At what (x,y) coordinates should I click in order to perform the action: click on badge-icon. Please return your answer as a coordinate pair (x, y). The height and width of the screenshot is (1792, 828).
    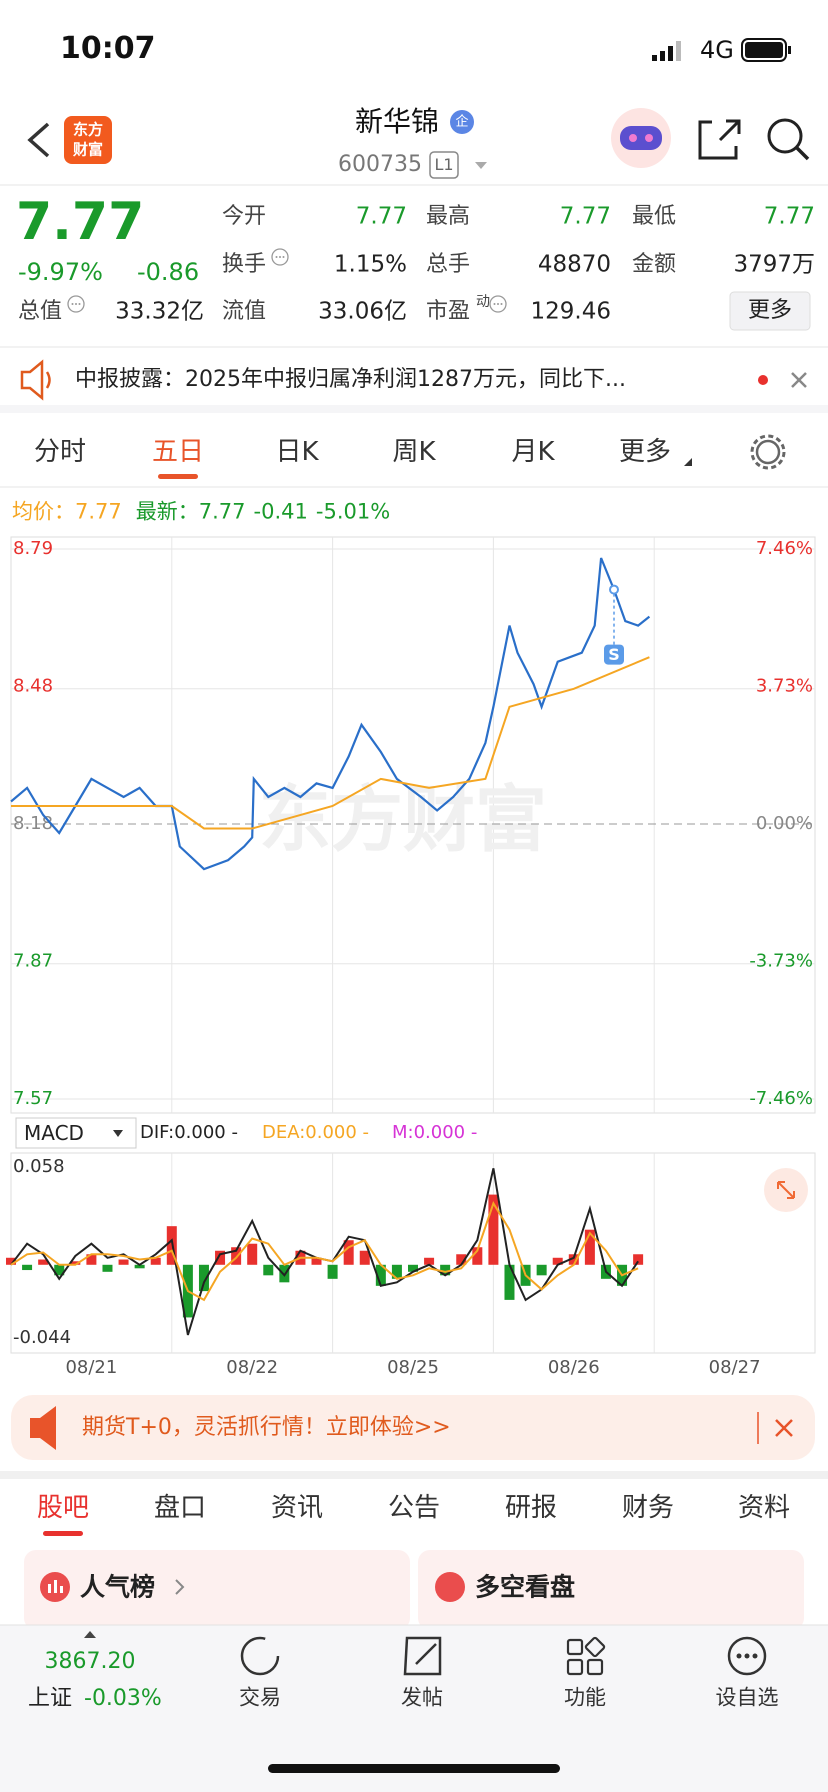
    Looking at the image, I should click on (462, 122).